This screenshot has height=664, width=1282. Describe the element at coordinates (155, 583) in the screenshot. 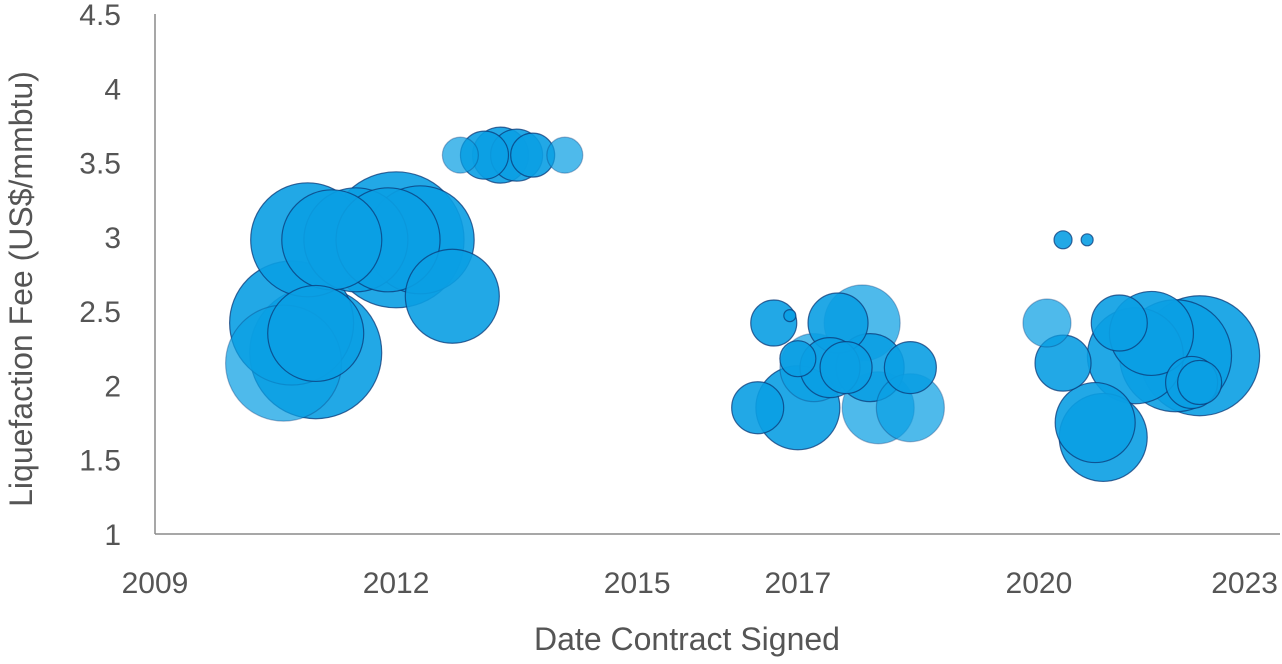

I see `x-tick-label: 2009` at that location.